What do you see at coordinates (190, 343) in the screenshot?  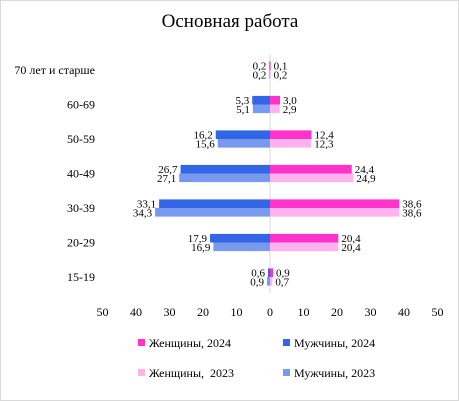 I see `legend-label: Женщины, 2024` at bounding box center [190, 343].